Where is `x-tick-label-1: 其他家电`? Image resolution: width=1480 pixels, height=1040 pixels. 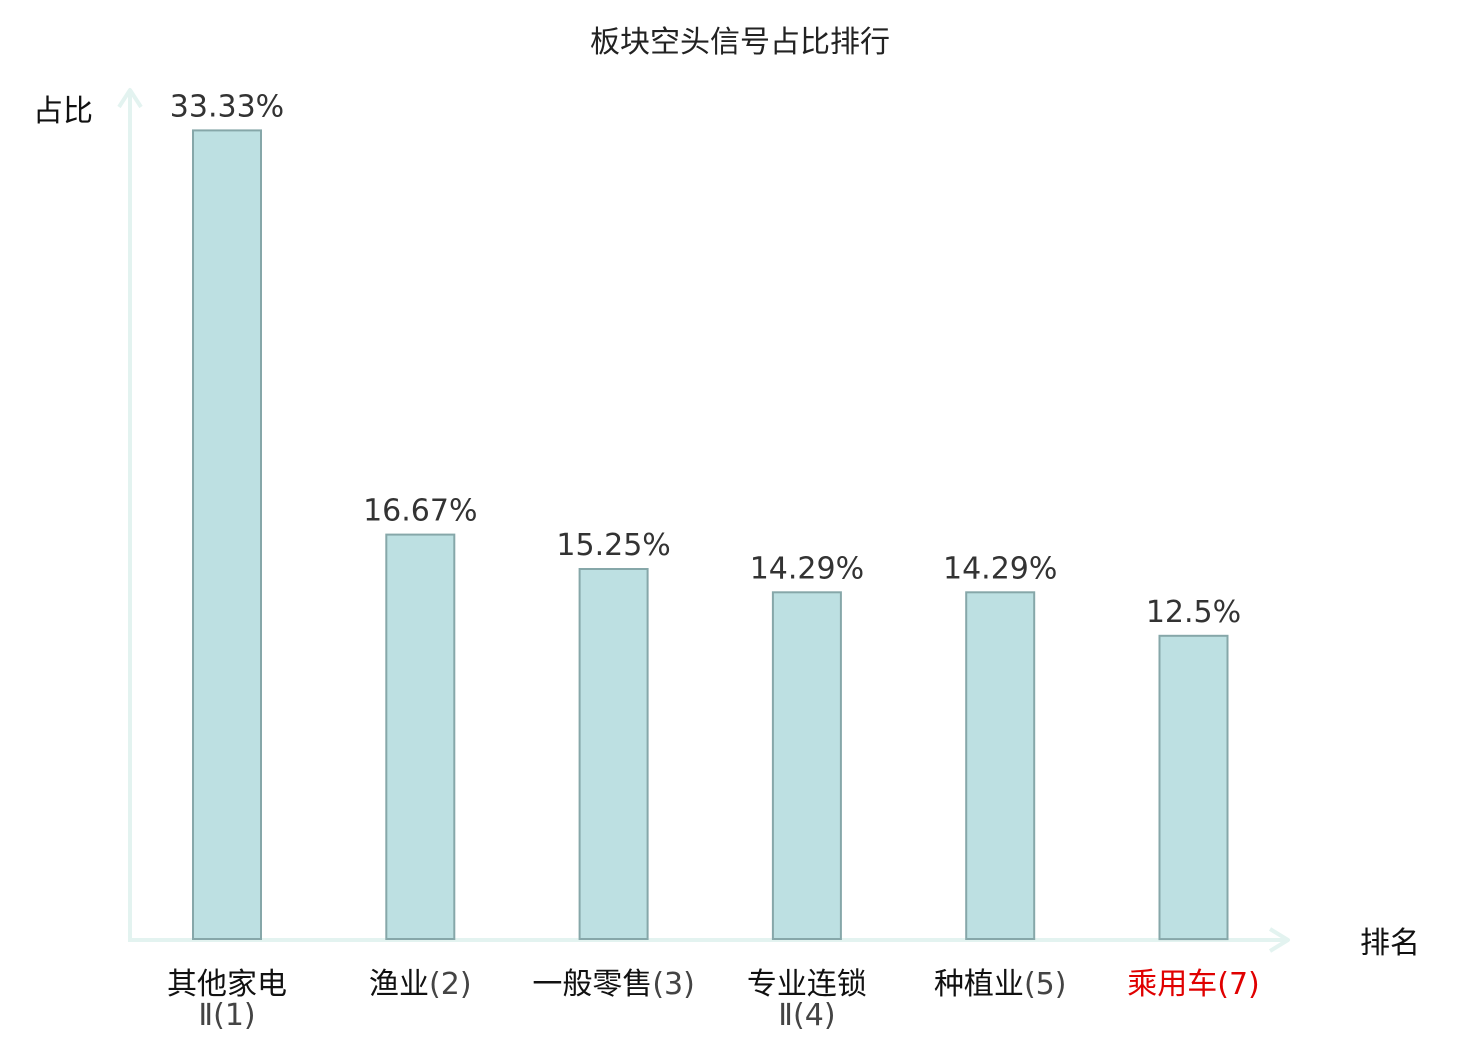
x-tick-label-1: 其他家电 is located at coordinates (227, 984).